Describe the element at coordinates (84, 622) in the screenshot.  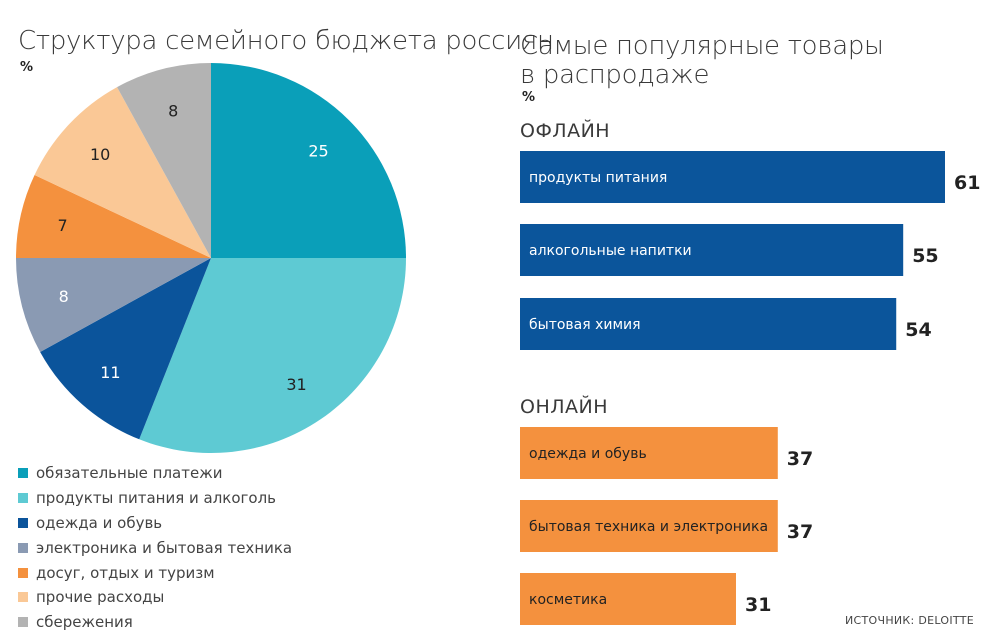
I see `legend-label: сбережения` at that location.